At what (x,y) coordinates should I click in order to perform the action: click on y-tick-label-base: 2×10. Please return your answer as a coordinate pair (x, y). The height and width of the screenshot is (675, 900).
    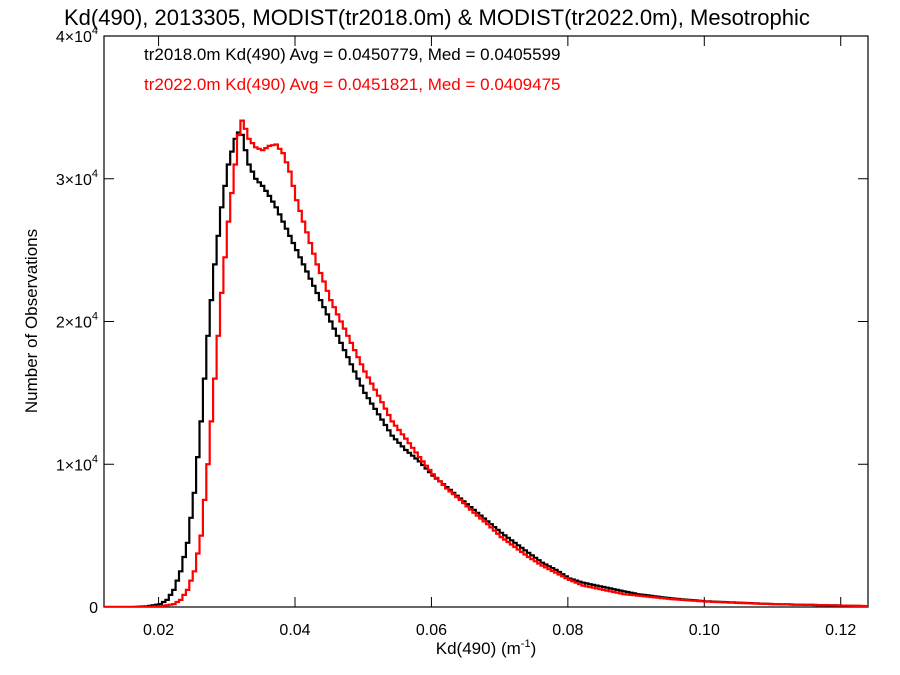
    Looking at the image, I should click on (74, 323).